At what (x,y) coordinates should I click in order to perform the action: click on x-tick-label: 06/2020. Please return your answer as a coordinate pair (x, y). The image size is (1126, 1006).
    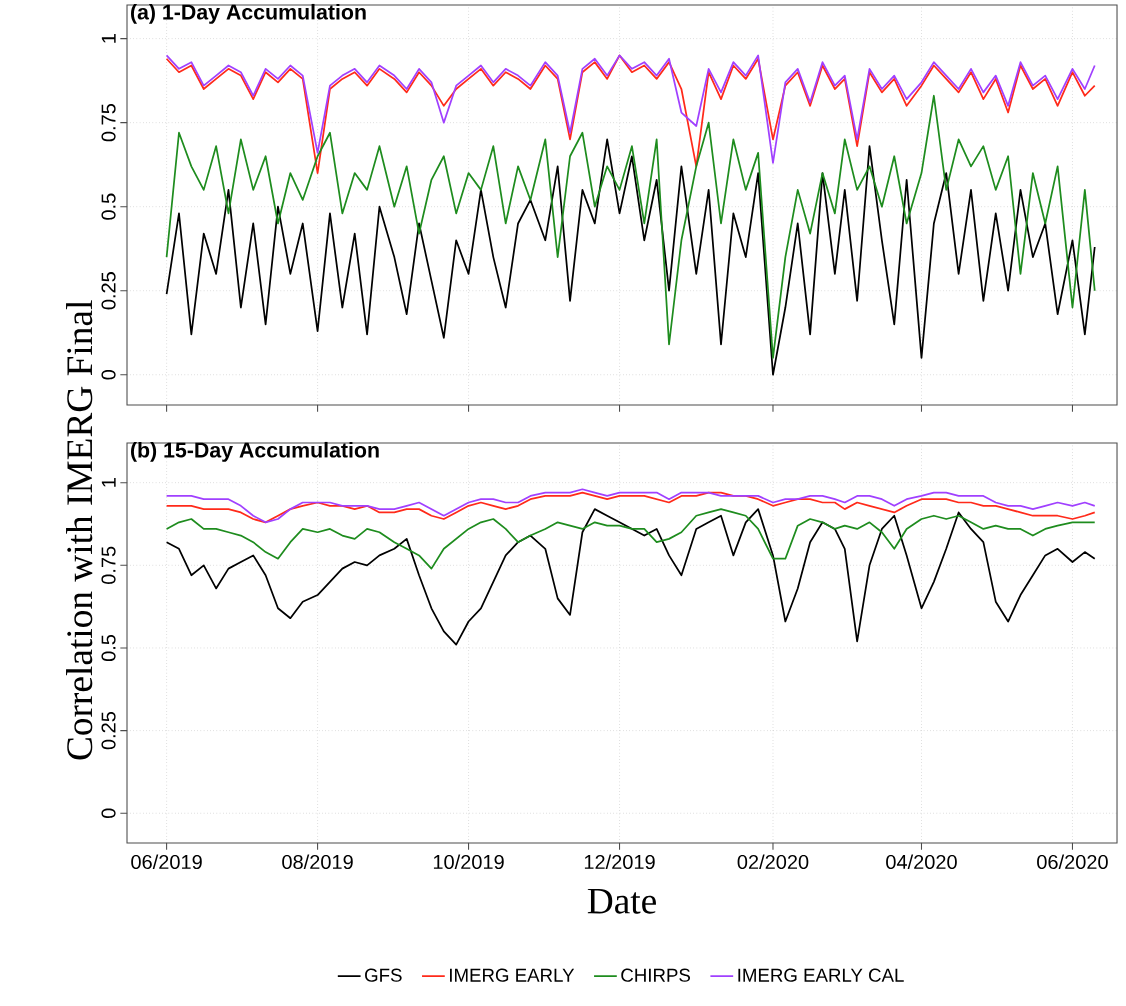
    Looking at the image, I should click on (1072, 862).